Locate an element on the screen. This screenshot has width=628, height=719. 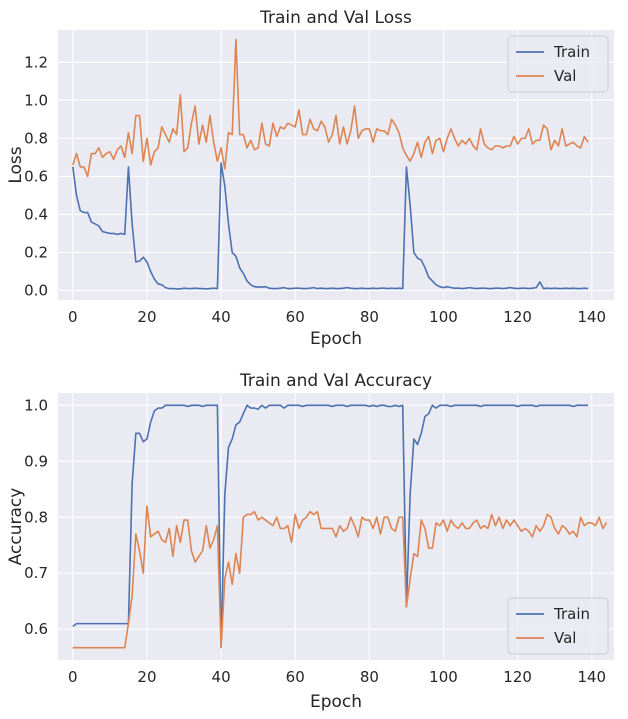
accuracy-x-tick-label: 80 is located at coordinates (369, 677).